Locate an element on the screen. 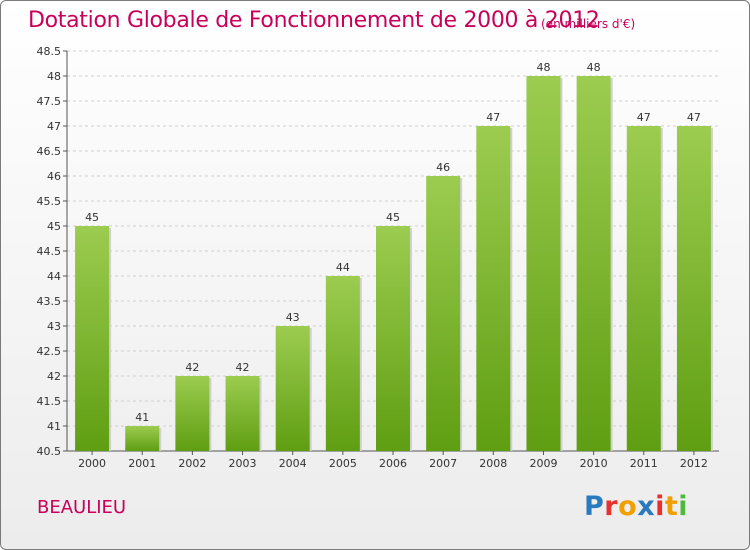  town-name: BEAULIEU is located at coordinates (82, 507).